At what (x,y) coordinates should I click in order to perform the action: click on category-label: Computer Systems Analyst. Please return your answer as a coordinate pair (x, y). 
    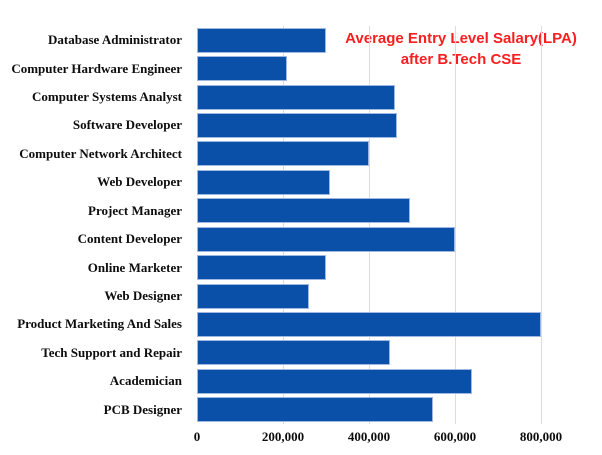
    Looking at the image, I should click on (107, 97).